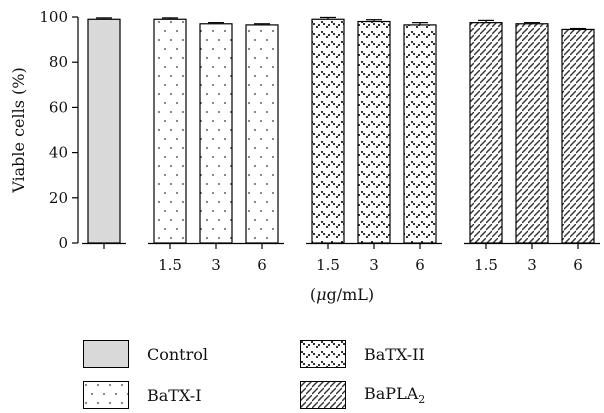 This screenshot has height=413, width=604. I want to click on x-axis-unit-mu: μ, so click(321, 294).